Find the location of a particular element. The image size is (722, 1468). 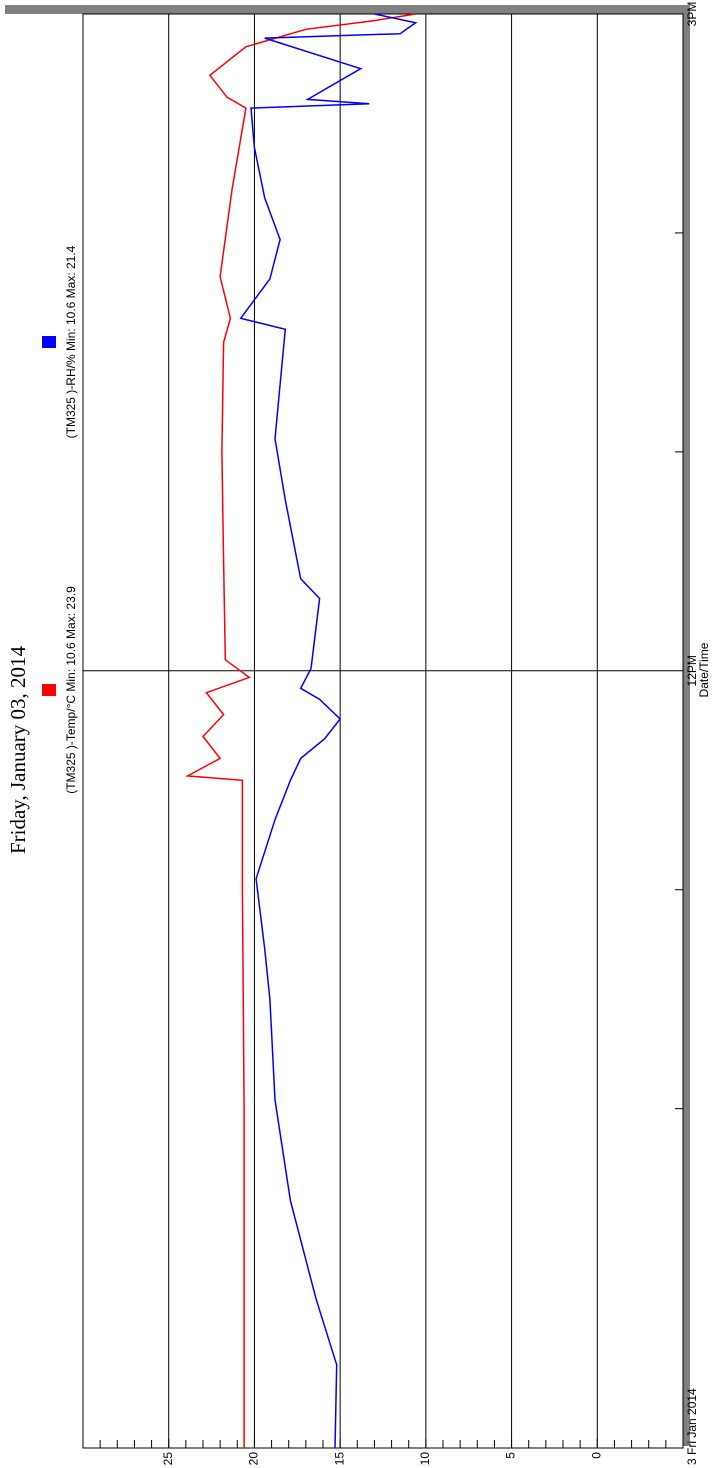

y-tick-label: 25 is located at coordinates (168, 1459).